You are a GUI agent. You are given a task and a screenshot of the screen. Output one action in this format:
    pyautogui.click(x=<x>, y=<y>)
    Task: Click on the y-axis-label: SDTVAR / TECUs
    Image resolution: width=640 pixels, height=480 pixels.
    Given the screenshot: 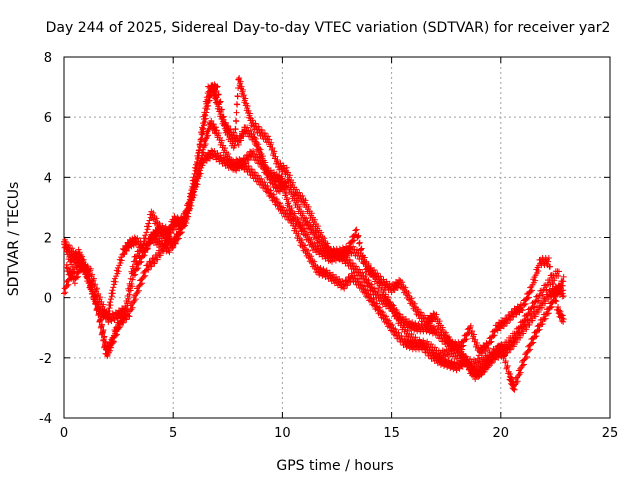 What is the action you would take?
    pyautogui.click(x=14, y=239)
    